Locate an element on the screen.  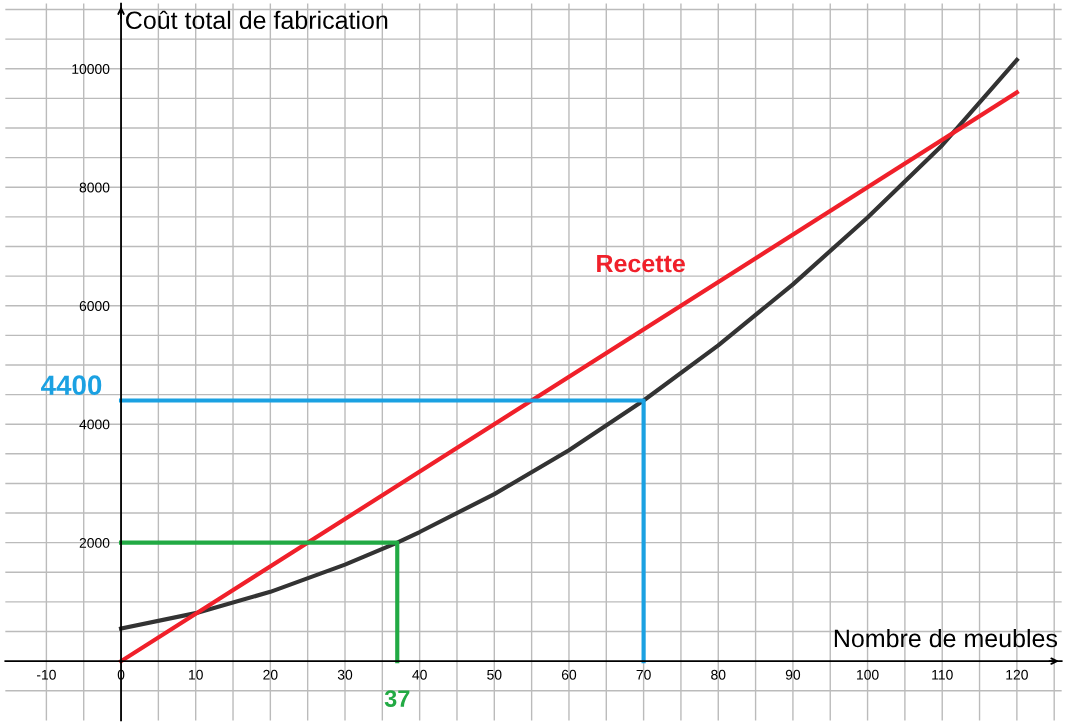
x-tick-label: 100 is located at coordinates (868, 674).